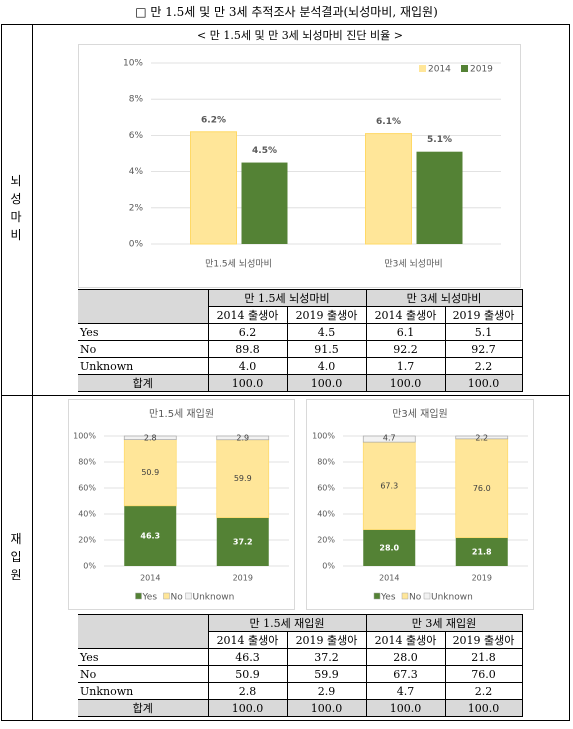 Image resolution: width=573 pixels, height=729 pixels. I want to click on value-label: 37.2, so click(243, 541).